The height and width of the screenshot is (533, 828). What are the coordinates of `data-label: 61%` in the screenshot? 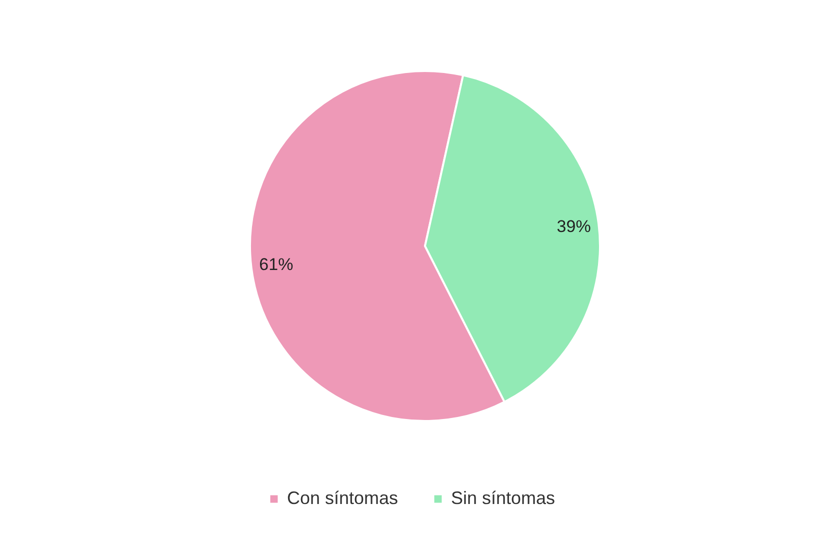 It's located at (276, 264).